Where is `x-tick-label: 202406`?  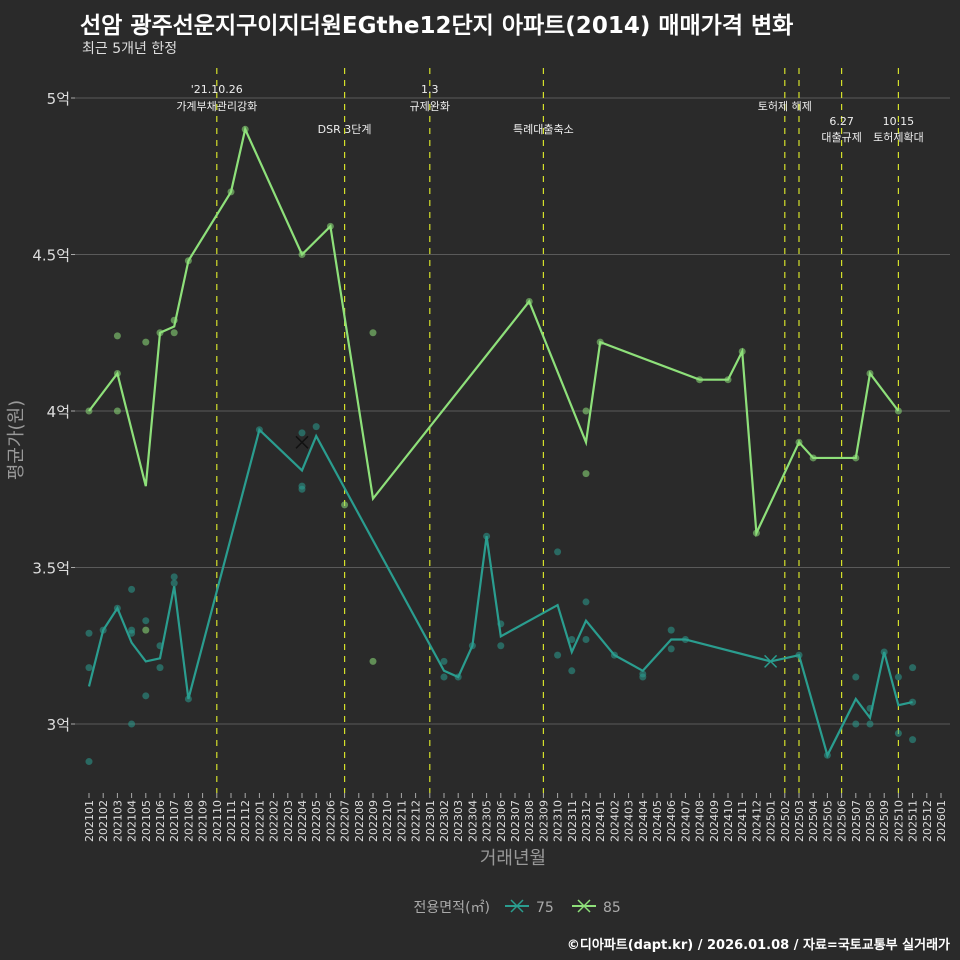
x-tick-label: 202406 is located at coordinates (671, 821).